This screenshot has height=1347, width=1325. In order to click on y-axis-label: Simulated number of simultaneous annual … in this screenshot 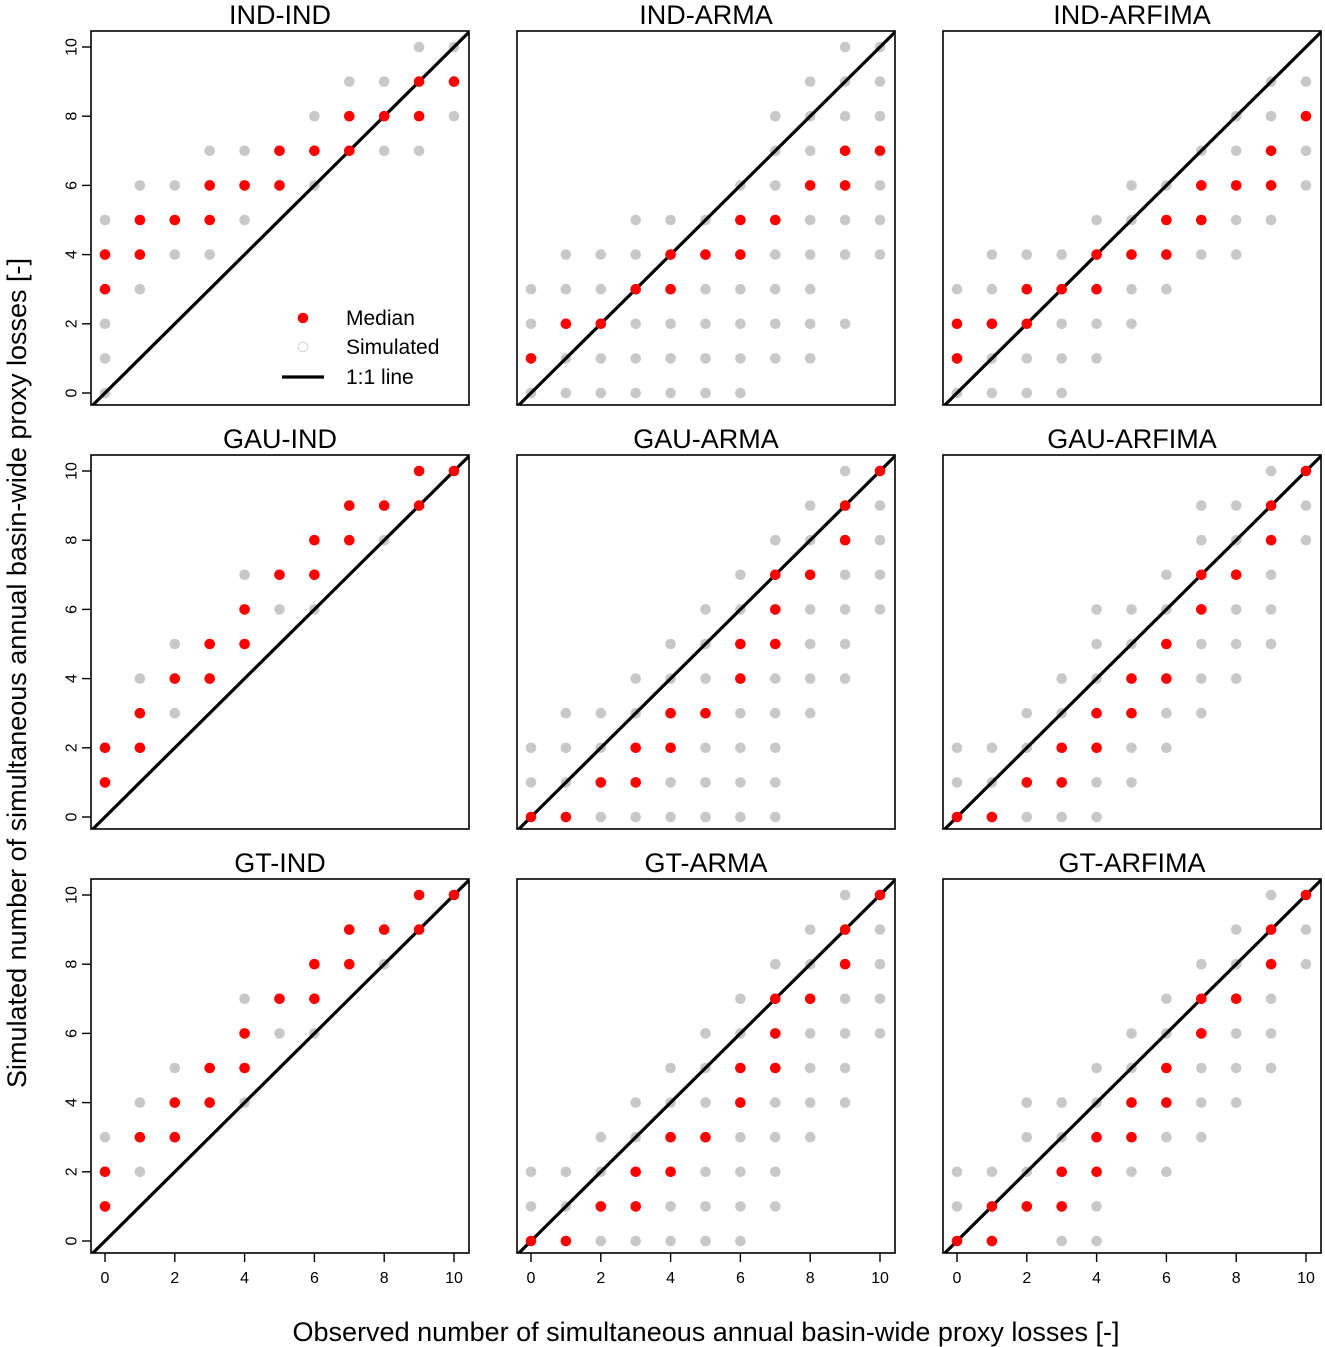, I will do `click(17, 673)`.